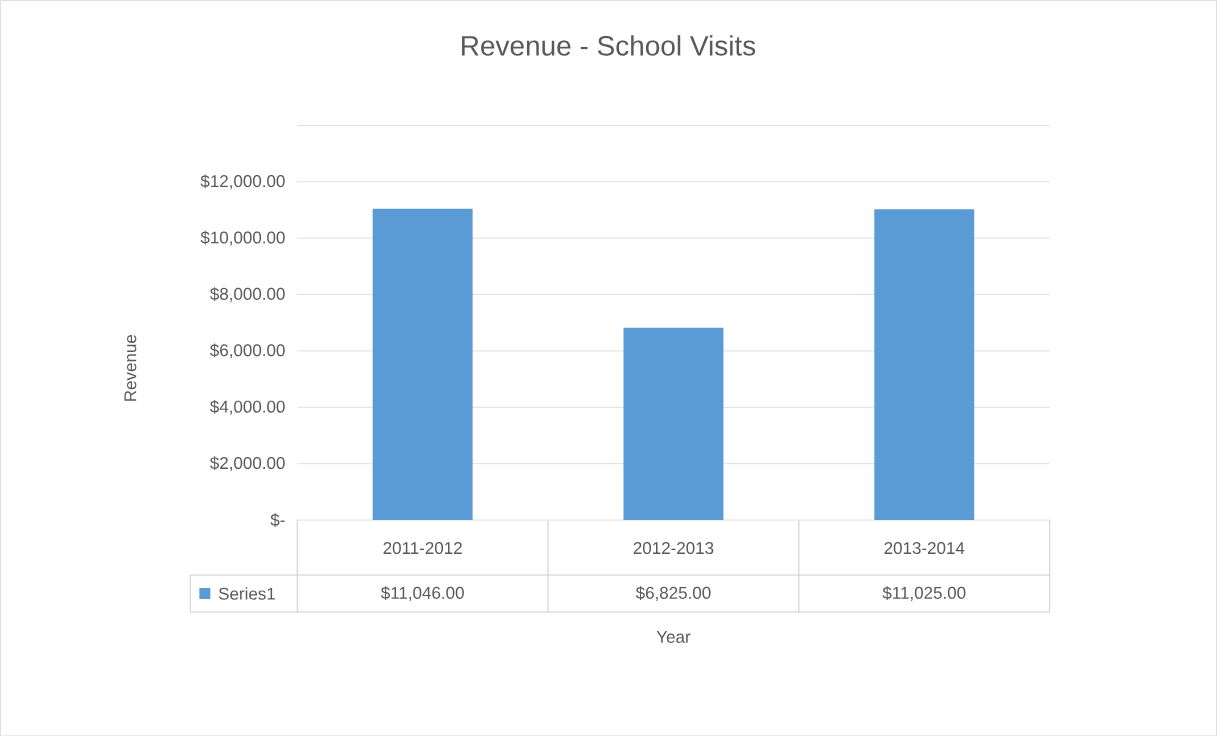 The width and height of the screenshot is (1217, 736). I want to click on chart-title: Revenue - School Visits, so click(609, 45).